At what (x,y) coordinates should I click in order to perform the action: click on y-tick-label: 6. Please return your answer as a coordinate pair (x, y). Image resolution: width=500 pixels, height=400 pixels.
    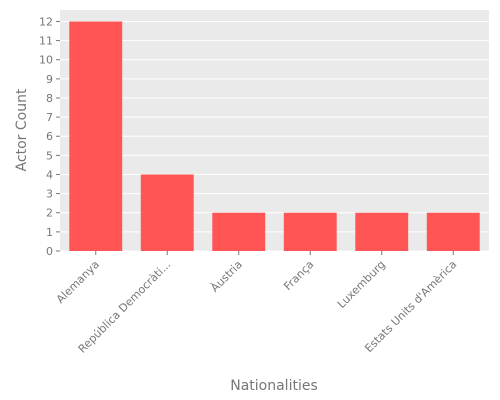
    Looking at the image, I should click on (49, 136).